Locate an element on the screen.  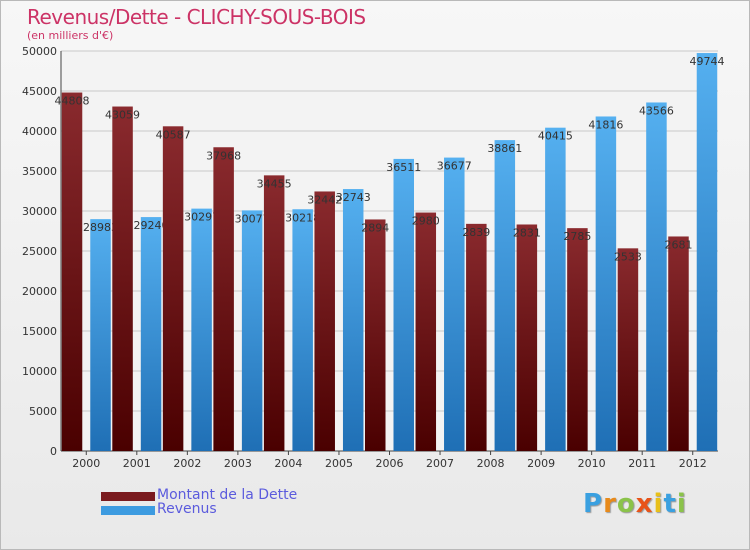
x-tick-label: 2007 is located at coordinates (440, 463).